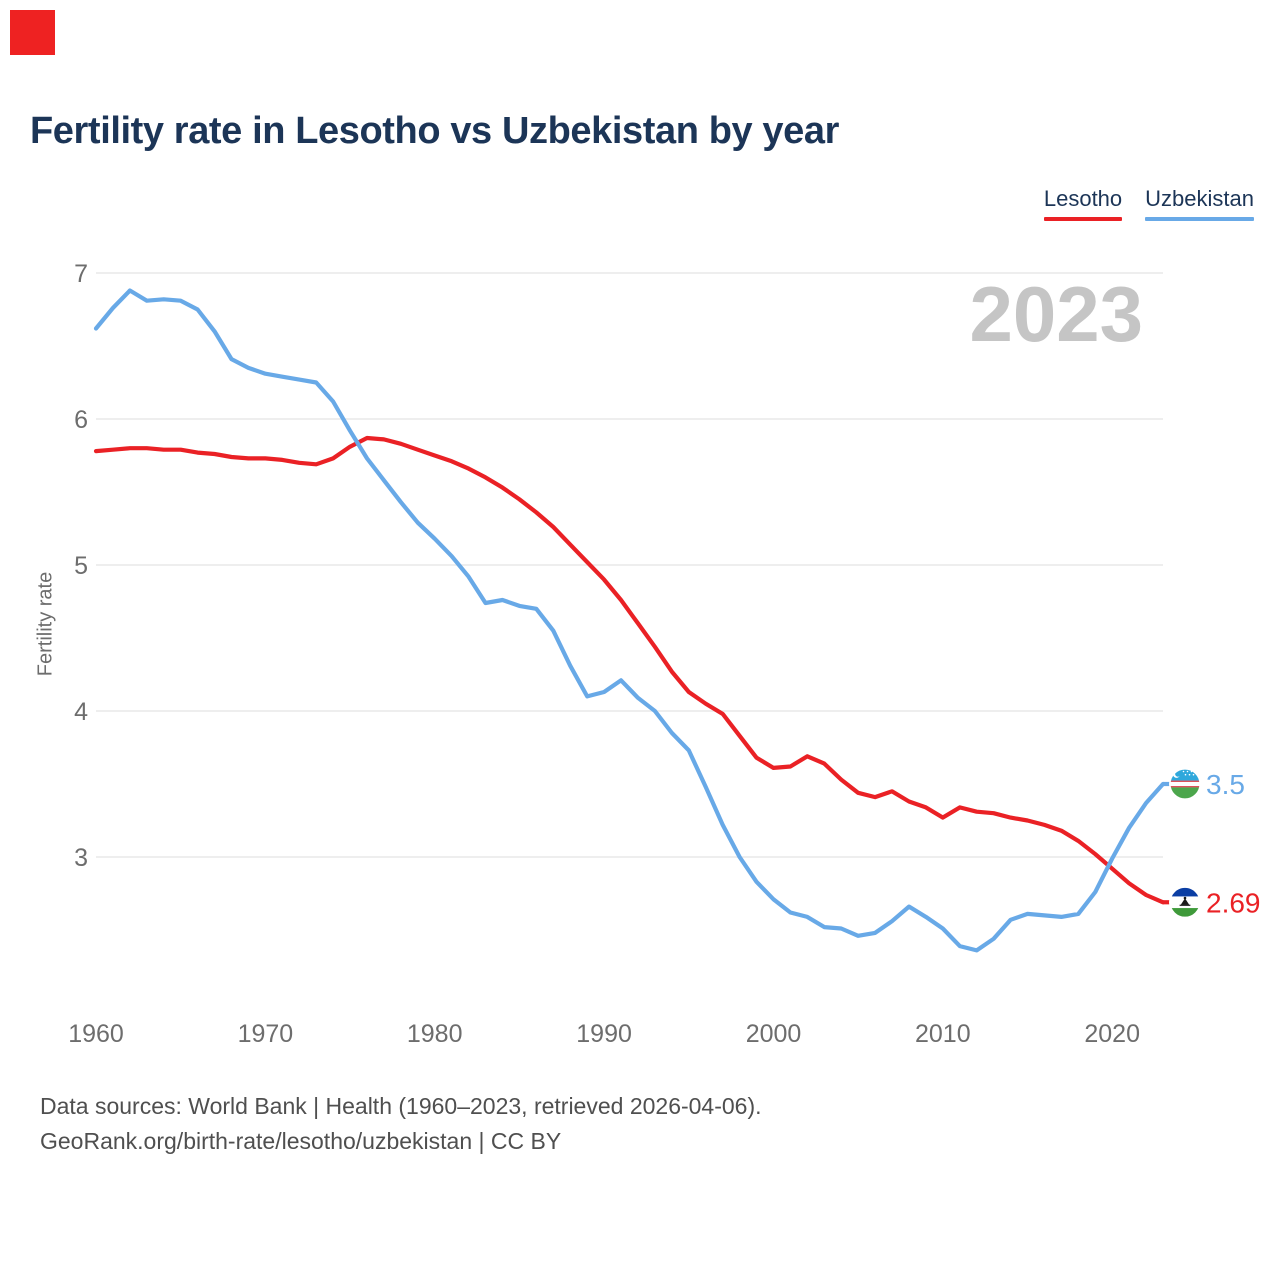 Image resolution: width=1280 pixels, height=1280 pixels. I want to click on legend-underline-uzbekistan, so click(1199, 219).